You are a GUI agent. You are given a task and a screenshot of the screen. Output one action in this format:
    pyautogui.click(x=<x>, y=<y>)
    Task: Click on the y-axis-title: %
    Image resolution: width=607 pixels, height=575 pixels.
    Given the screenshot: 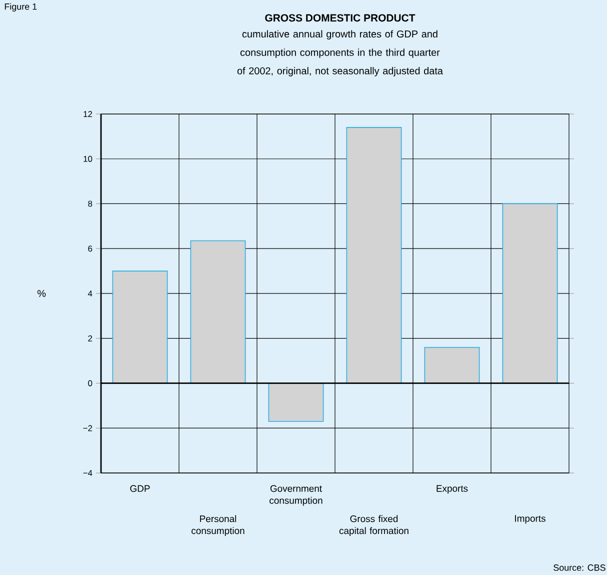 What is the action you would take?
    pyautogui.click(x=42, y=293)
    